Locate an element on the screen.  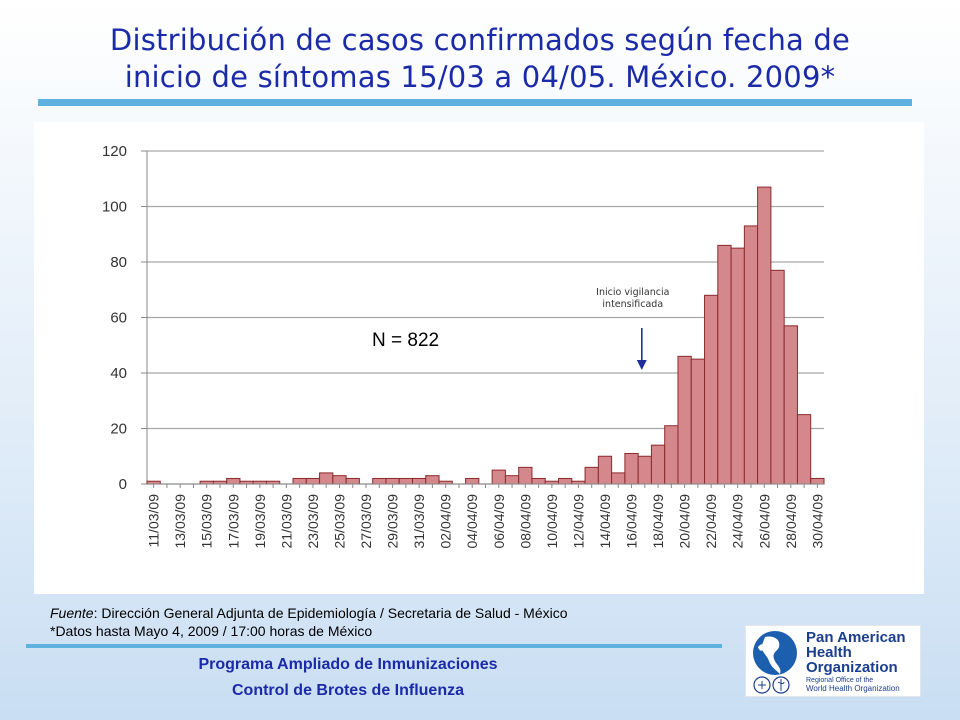
sample-size-label: N = 822 is located at coordinates (405, 340).